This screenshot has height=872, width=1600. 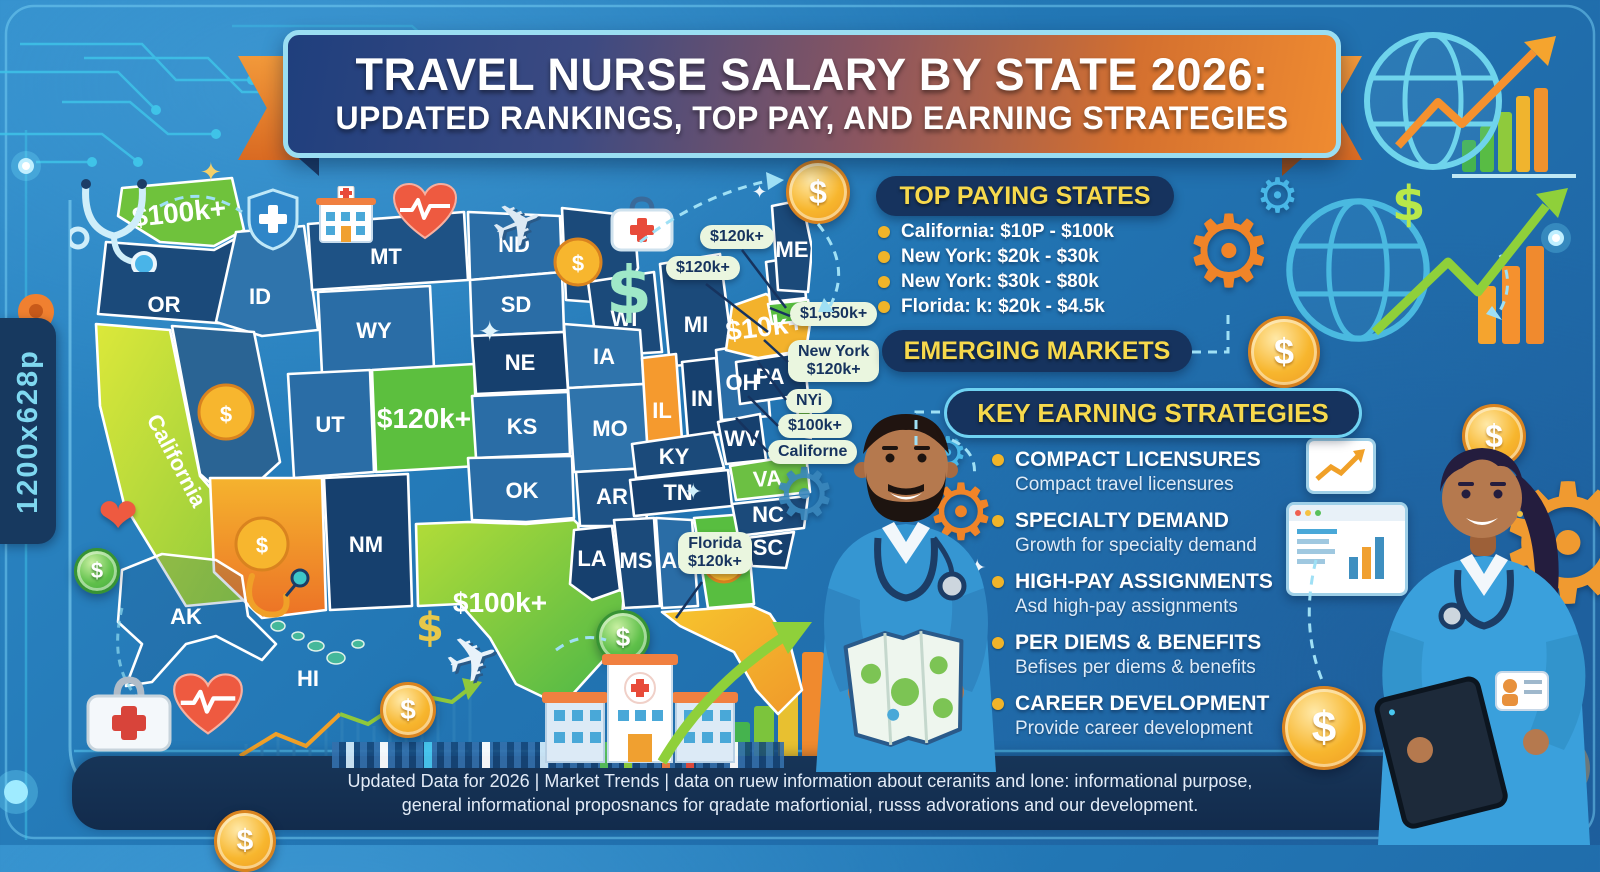 I want to click on shield-cross-icon, so click(x=273, y=219).